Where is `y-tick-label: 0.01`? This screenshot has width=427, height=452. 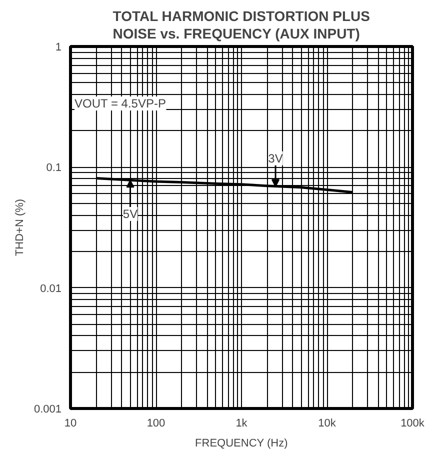
y-tick-label: 0.01 is located at coordinates (51, 288).